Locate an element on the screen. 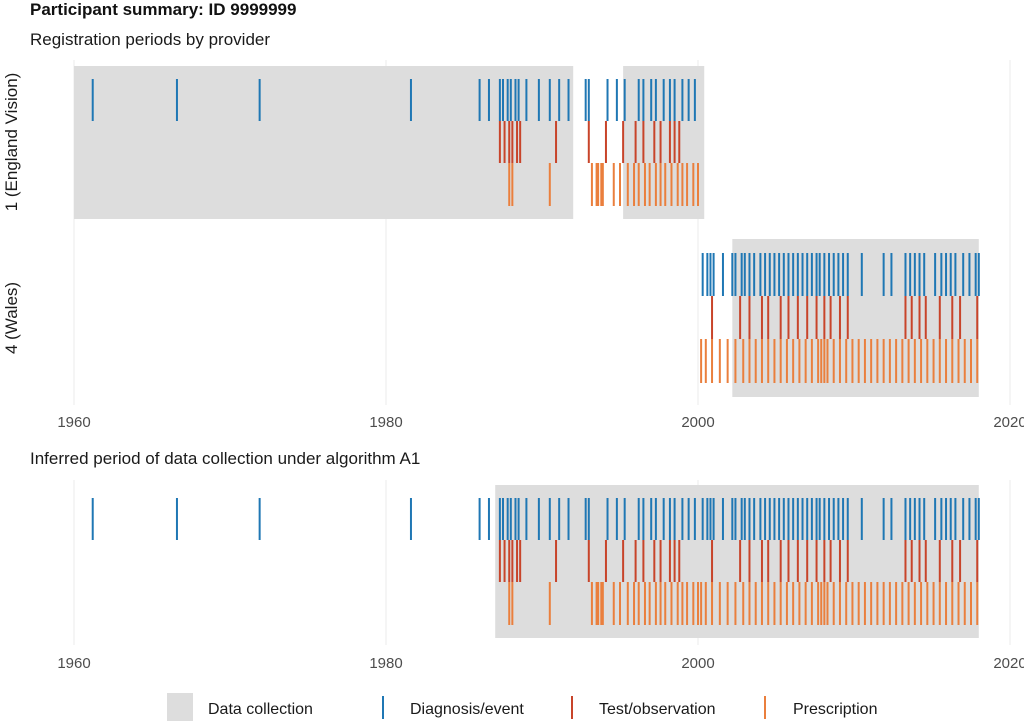 The height and width of the screenshot is (721, 1024). legend-label-data-collection: Data collection is located at coordinates (260, 709).